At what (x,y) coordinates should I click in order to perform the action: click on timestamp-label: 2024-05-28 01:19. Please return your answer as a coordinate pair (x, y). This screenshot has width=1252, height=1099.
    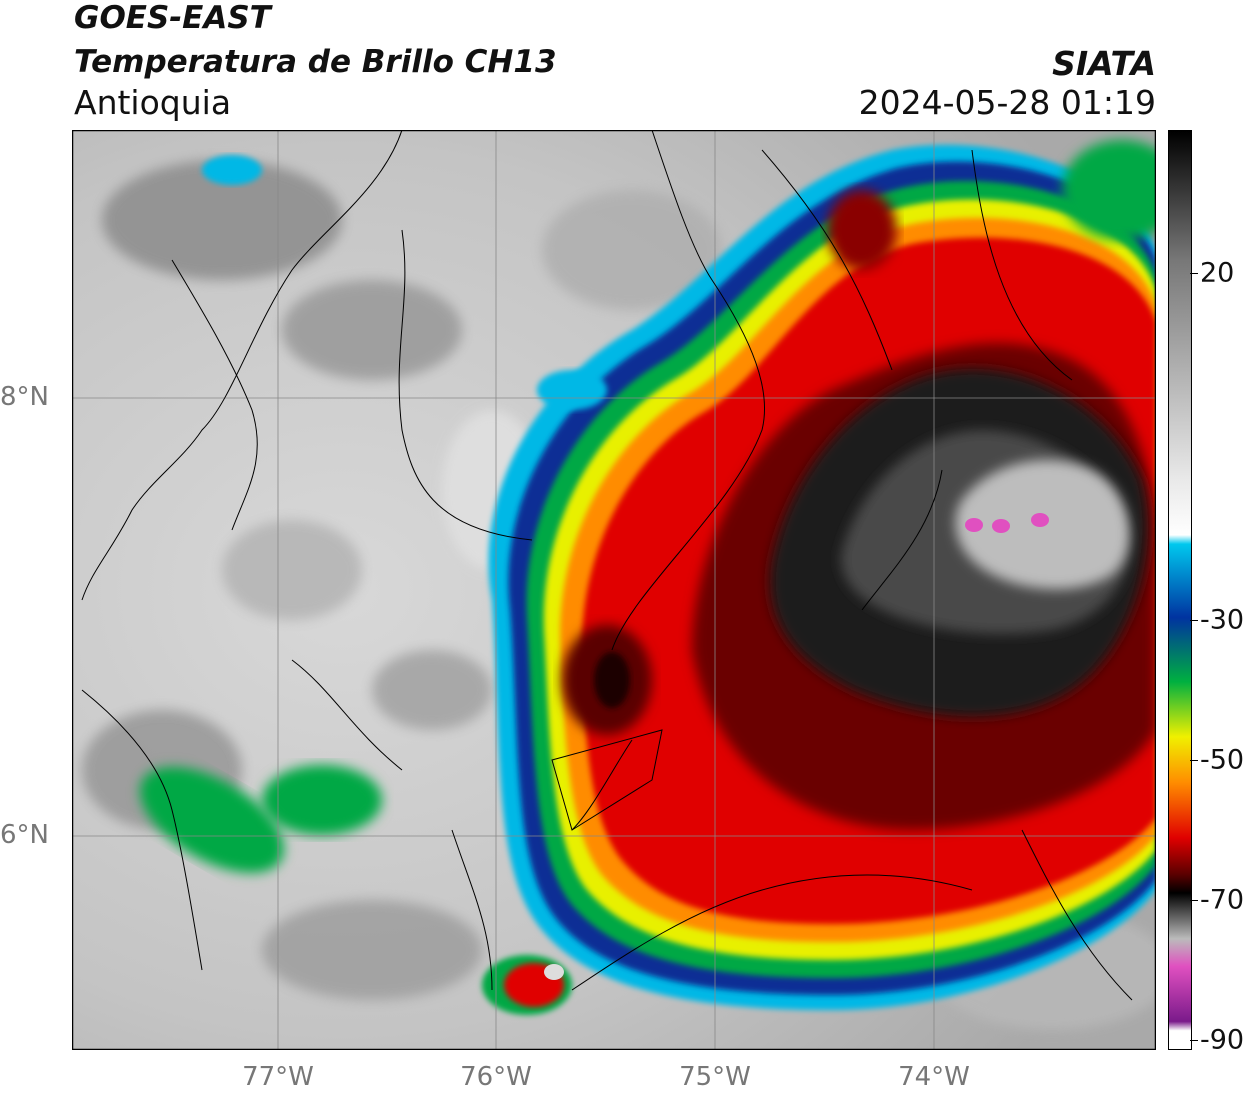
    Looking at the image, I should click on (1007, 102).